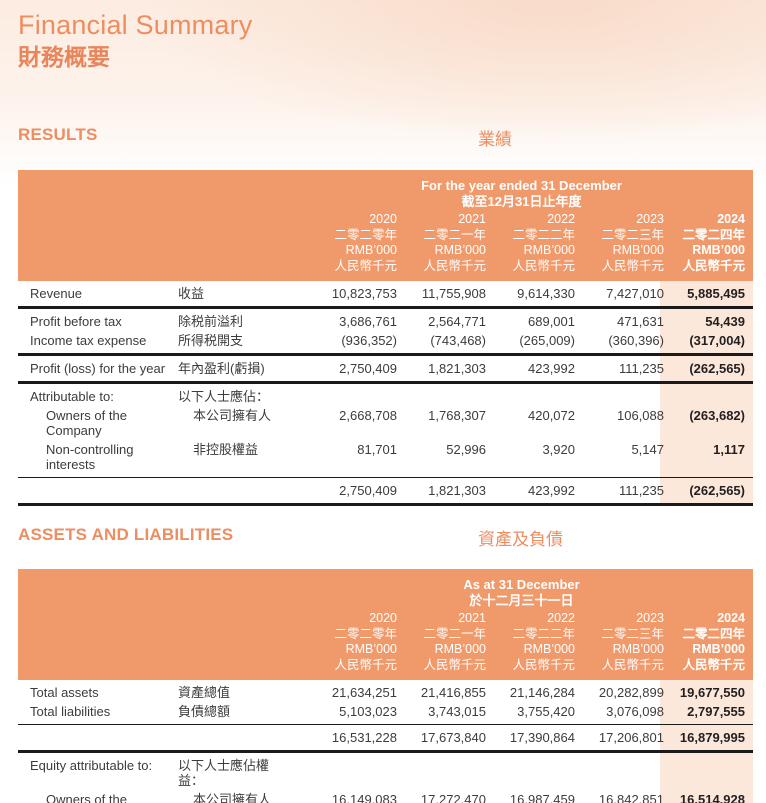  I want to click on cell-value: (360,396), so click(636, 340).